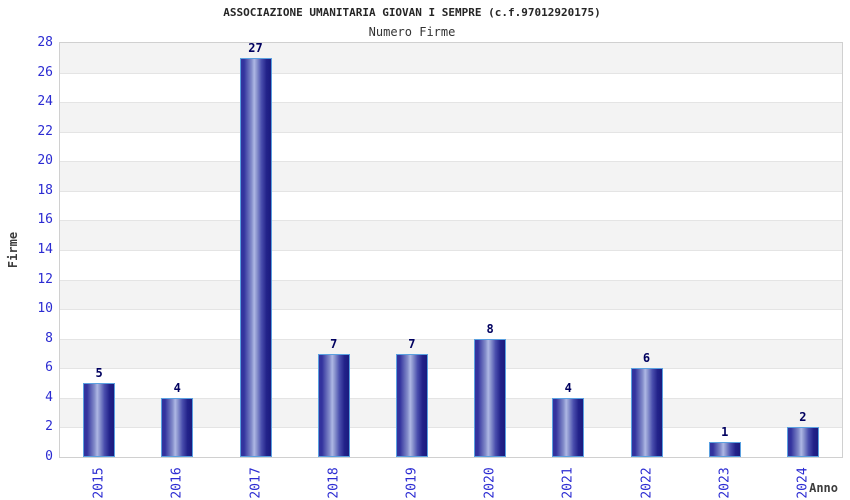 The height and width of the screenshot is (500, 850). Describe the element at coordinates (49, 456) in the screenshot. I see `y-tick-label: 0` at that location.